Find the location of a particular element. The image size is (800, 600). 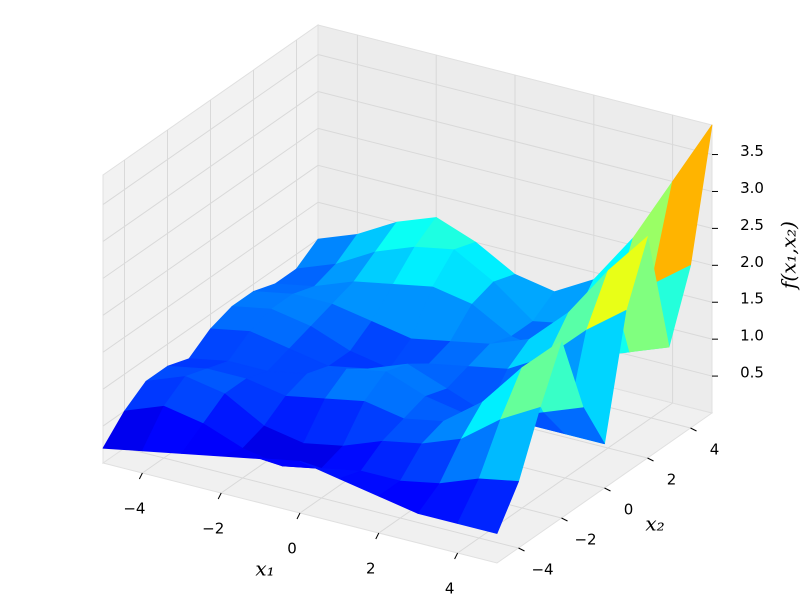

surface-patch is located at coordinates (488, 506).